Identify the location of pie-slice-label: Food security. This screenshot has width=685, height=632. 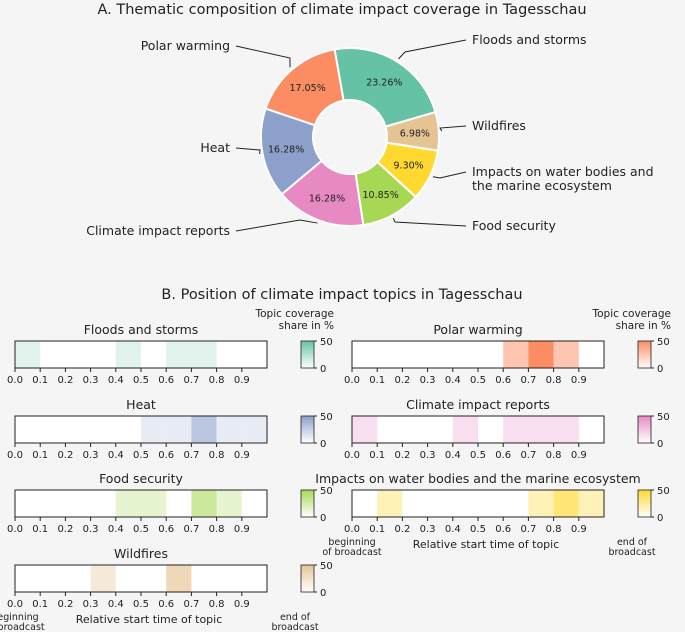
(514, 225).